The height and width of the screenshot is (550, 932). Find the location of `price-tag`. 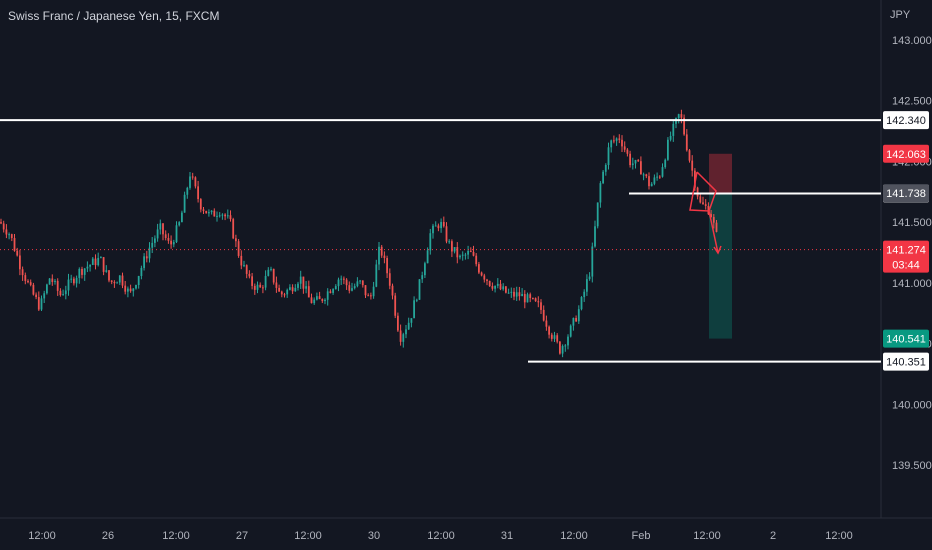

price-tag is located at coordinates (906, 153).